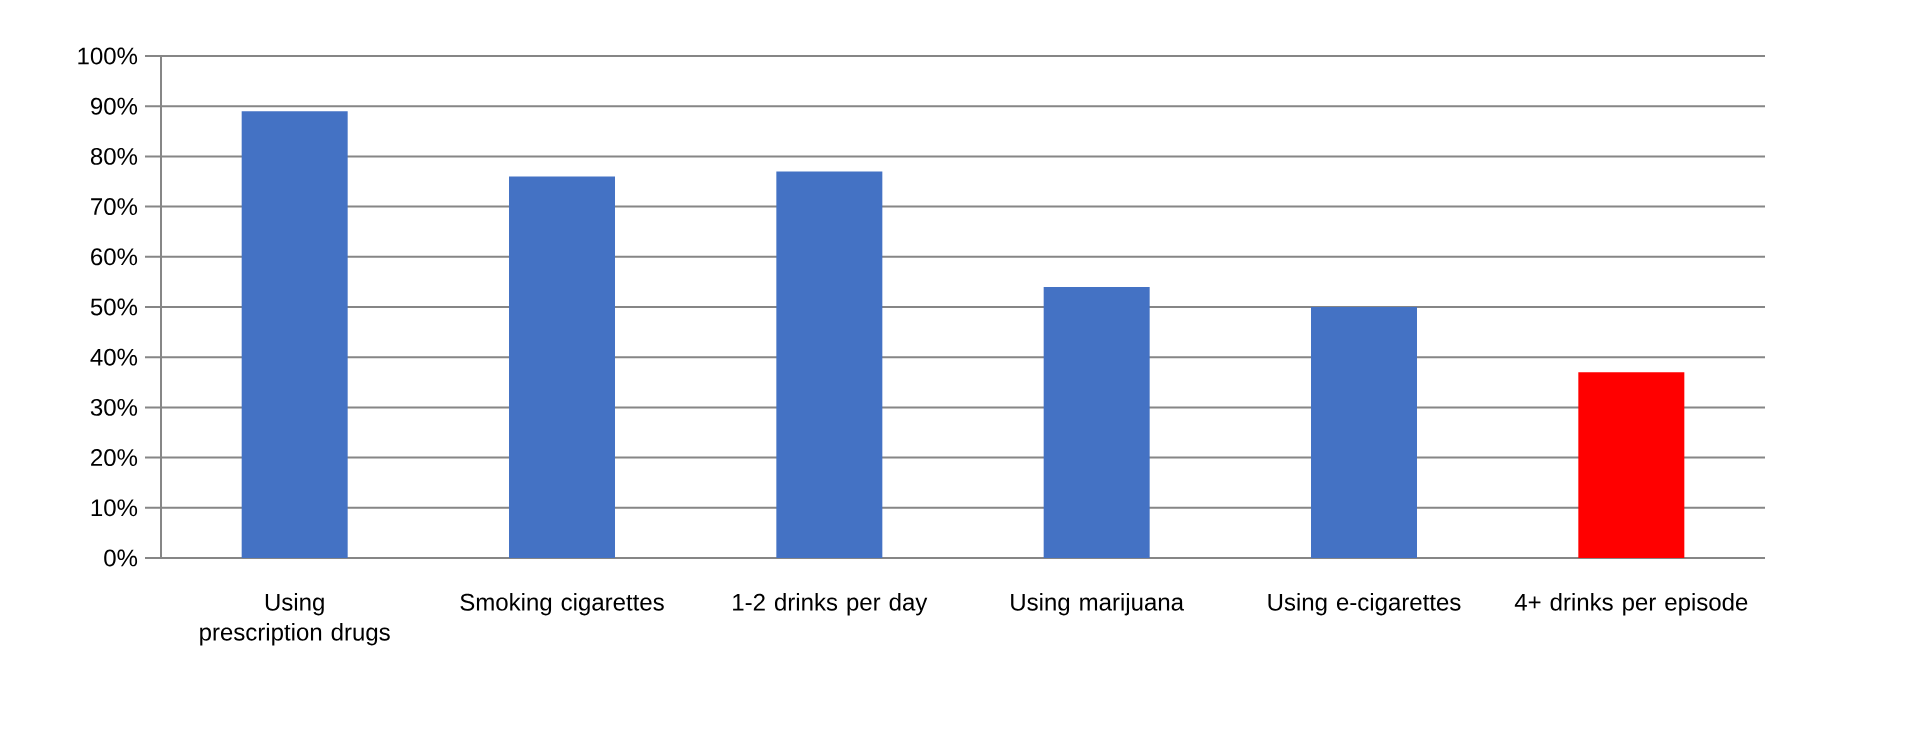 The image size is (1911, 742). Describe the element at coordinates (114, 207) in the screenshot. I see `y-tick-label: 70%` at that location.